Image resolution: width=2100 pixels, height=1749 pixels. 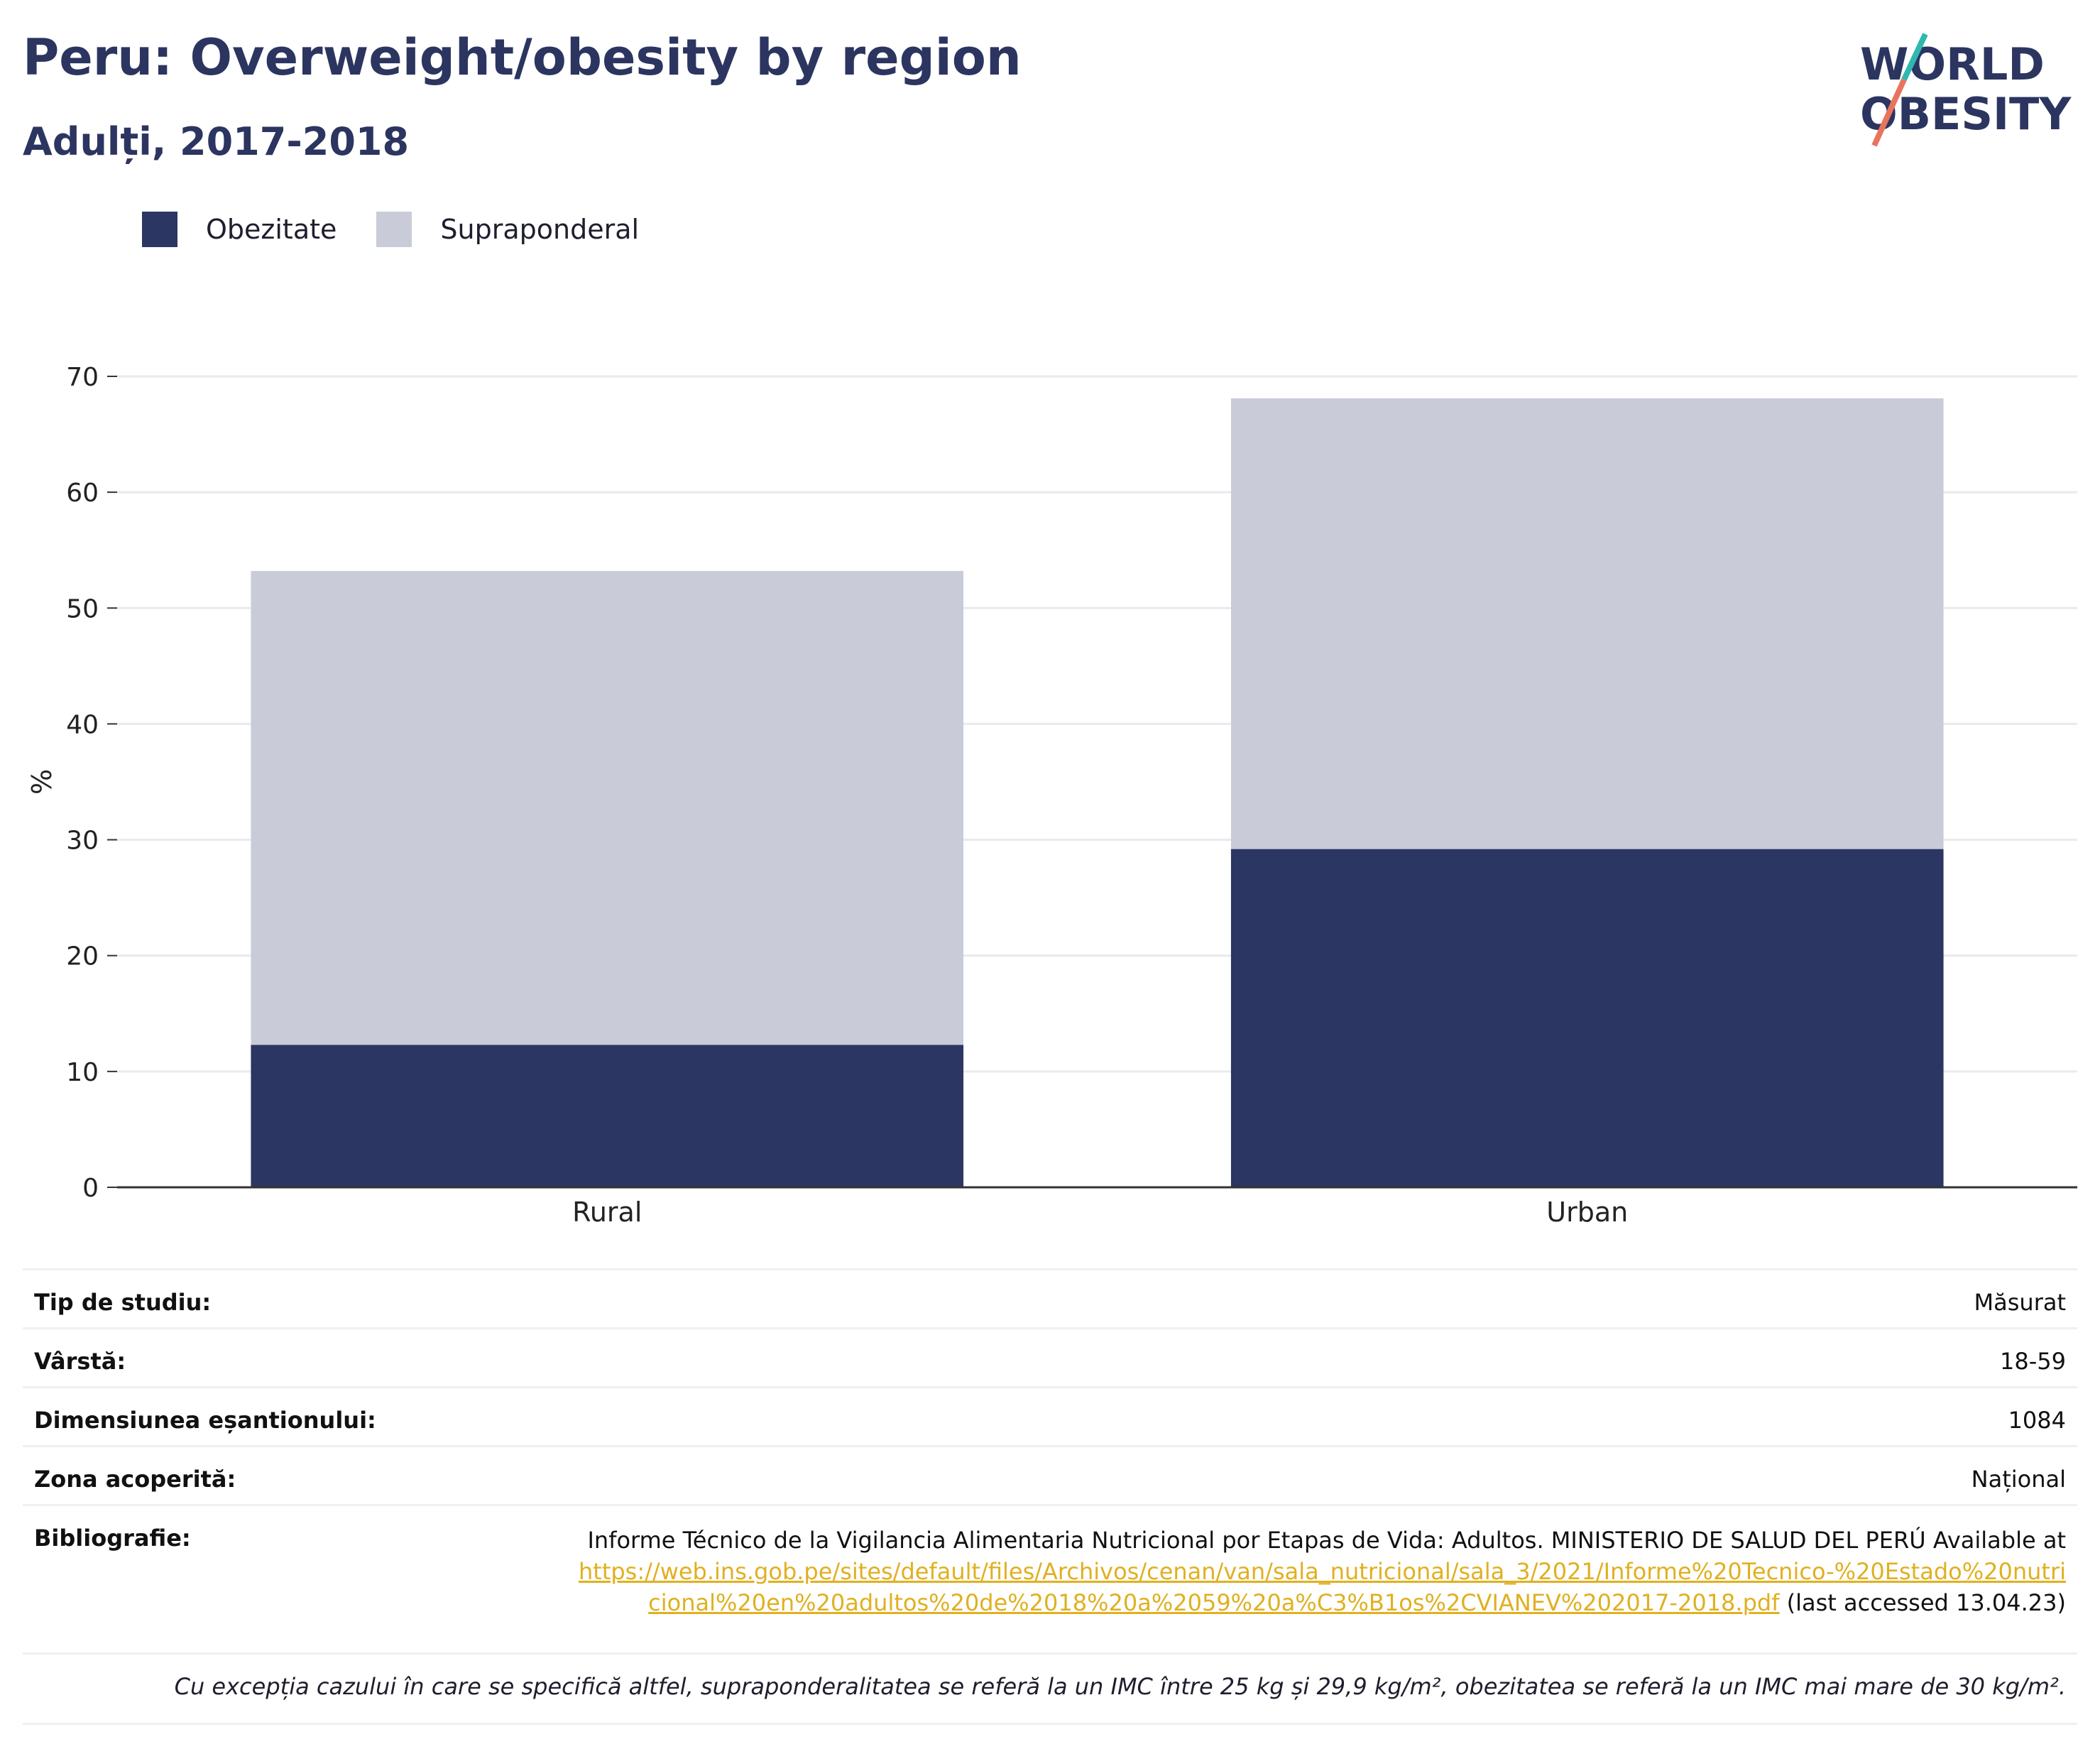 What do you see at coordinates (1914, 57) in the screenshot?
I see `logo-stroke-teal` at bounding box center [1914, 57].